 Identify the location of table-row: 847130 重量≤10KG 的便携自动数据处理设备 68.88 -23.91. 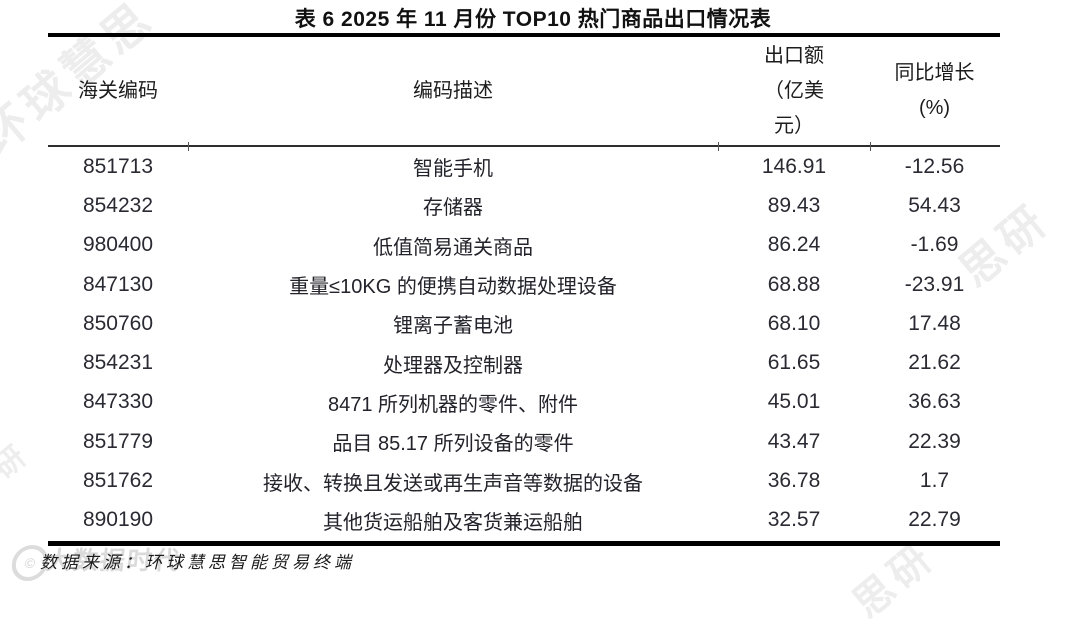
(524, 284).